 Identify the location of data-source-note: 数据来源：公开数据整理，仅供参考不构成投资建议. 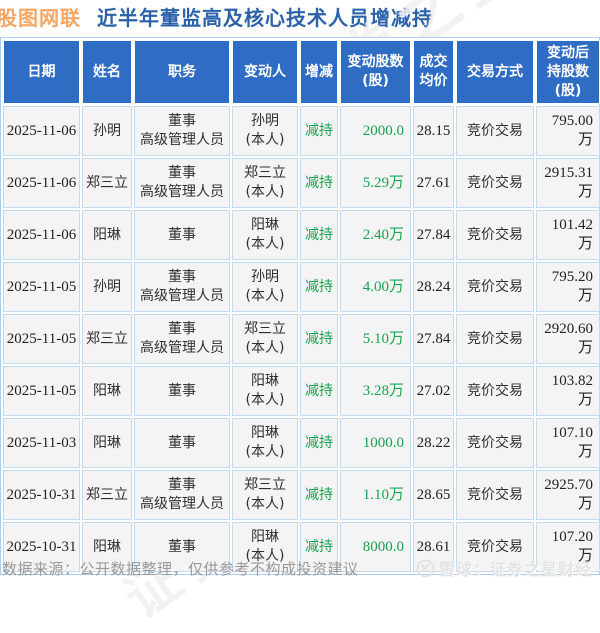
(180, 568).